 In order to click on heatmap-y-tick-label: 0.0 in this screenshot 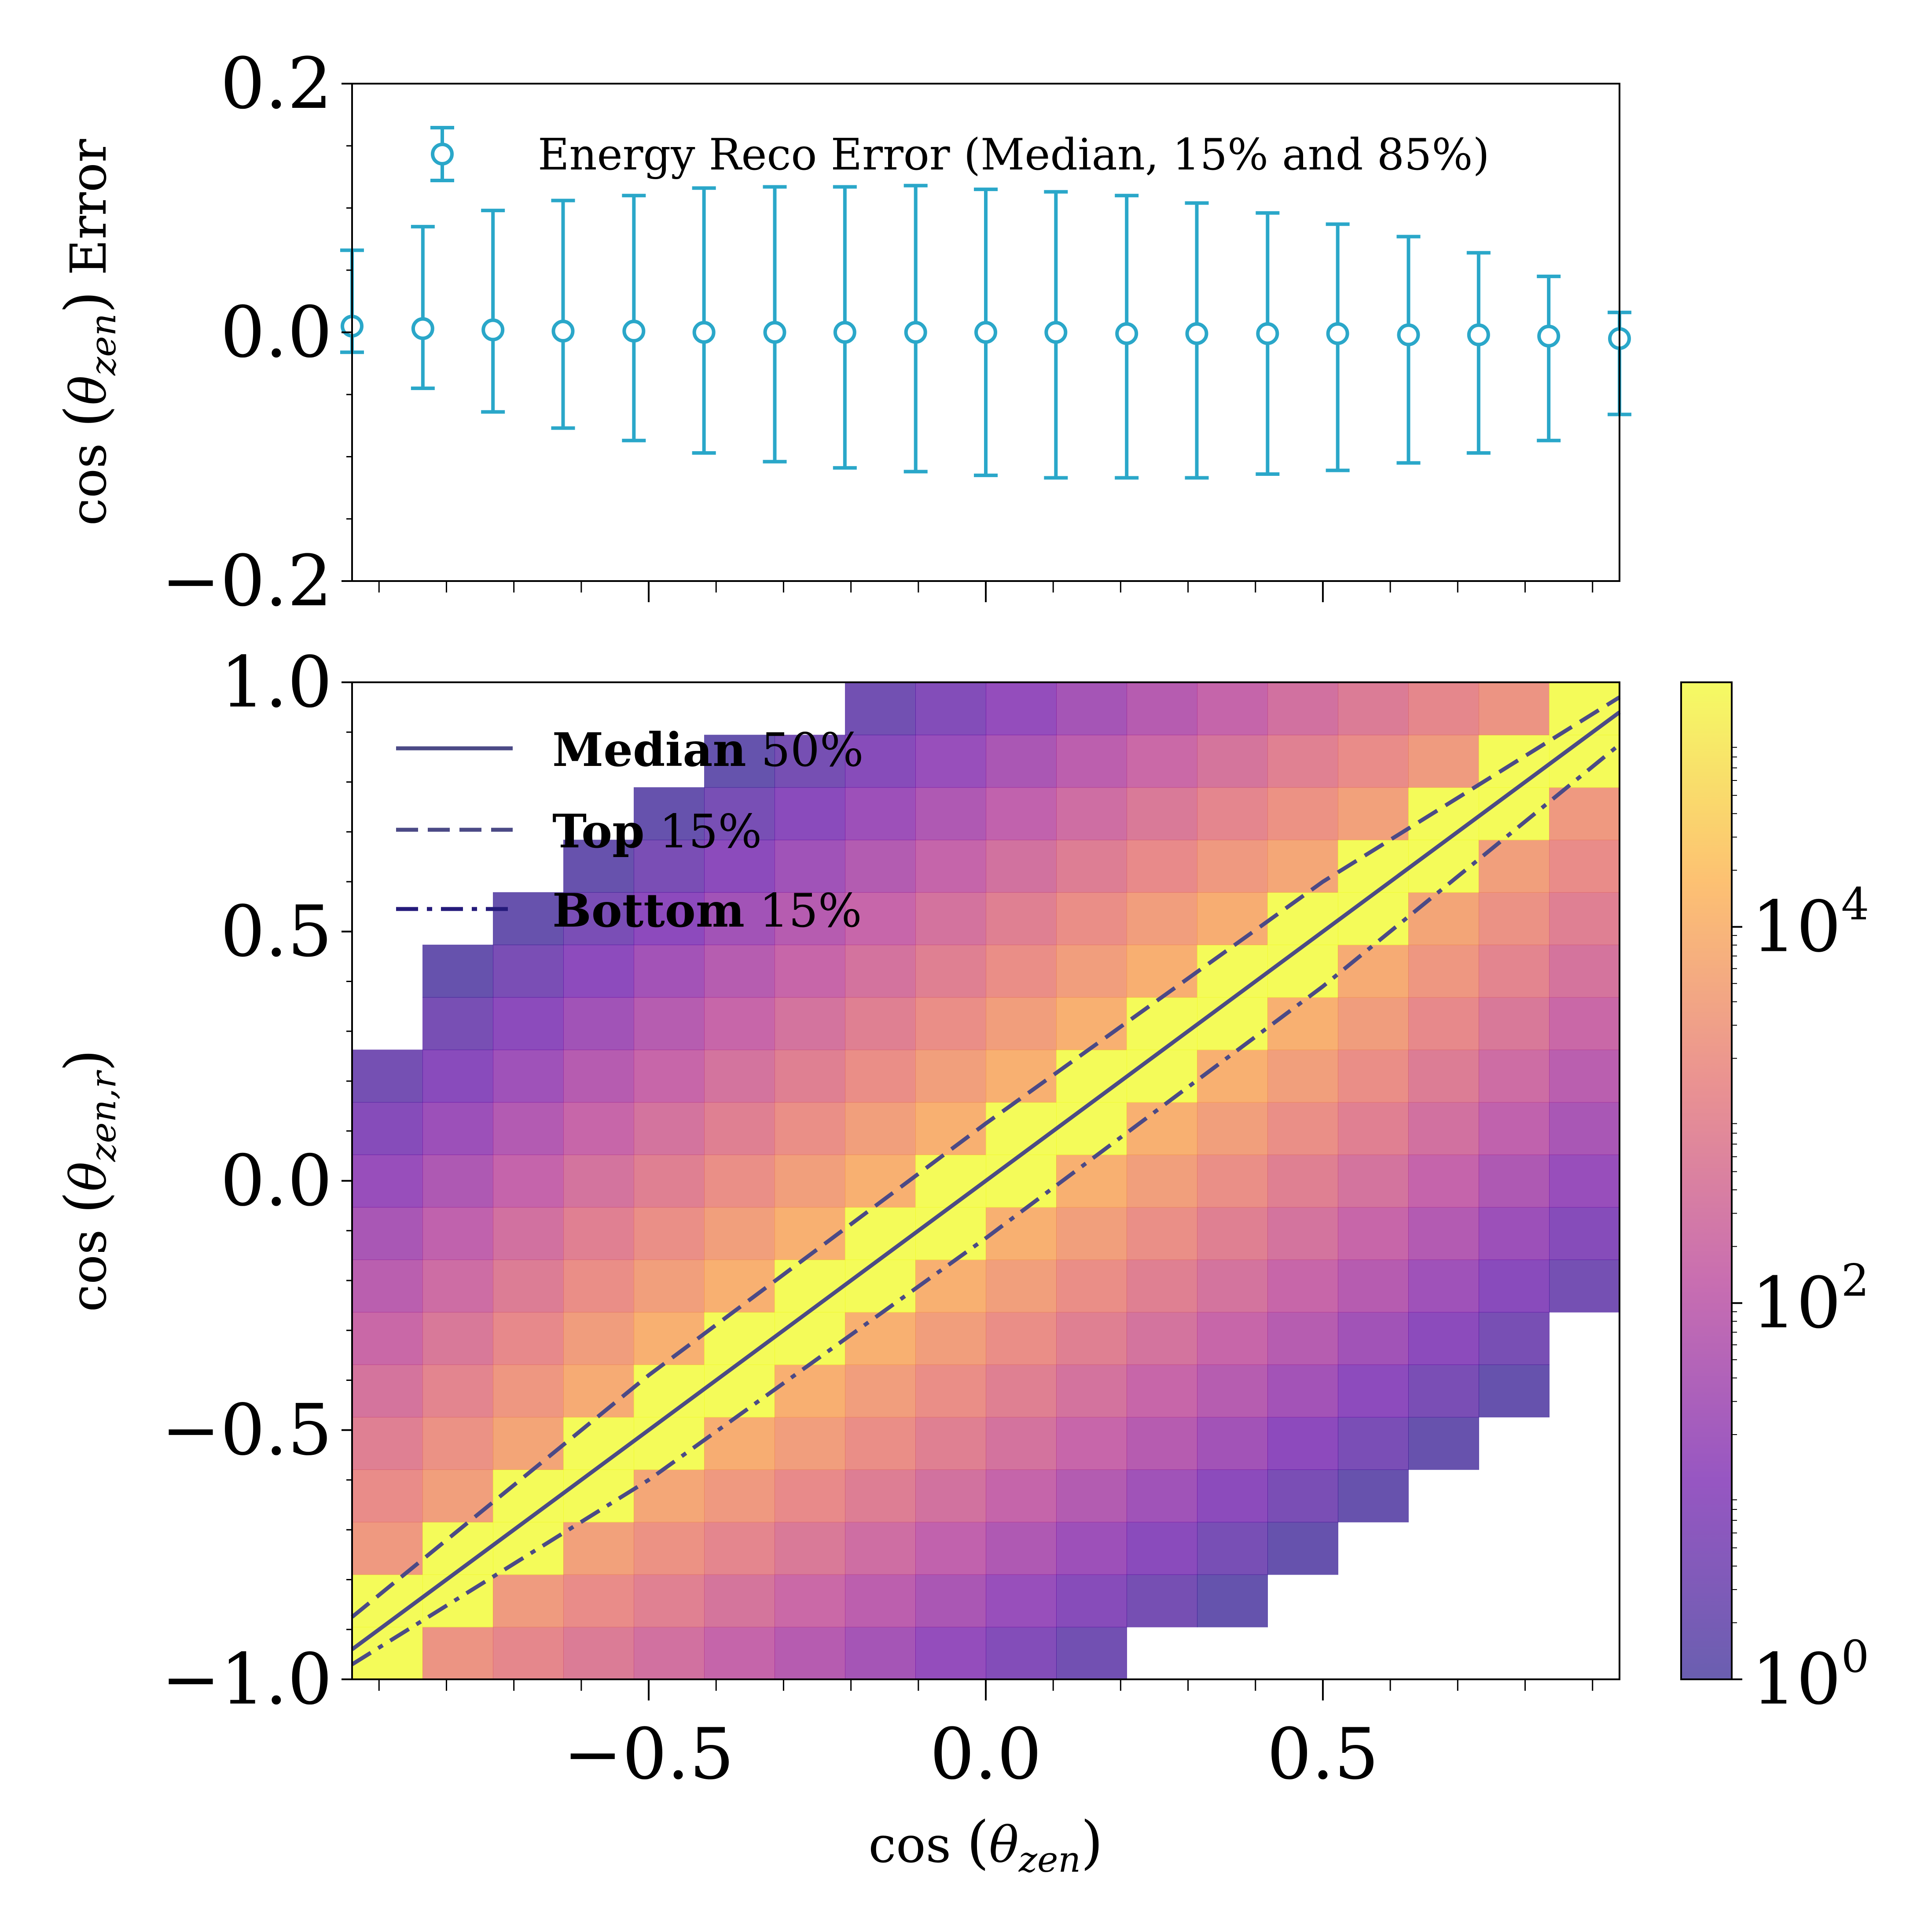, I will do `click(276, 1181)`.